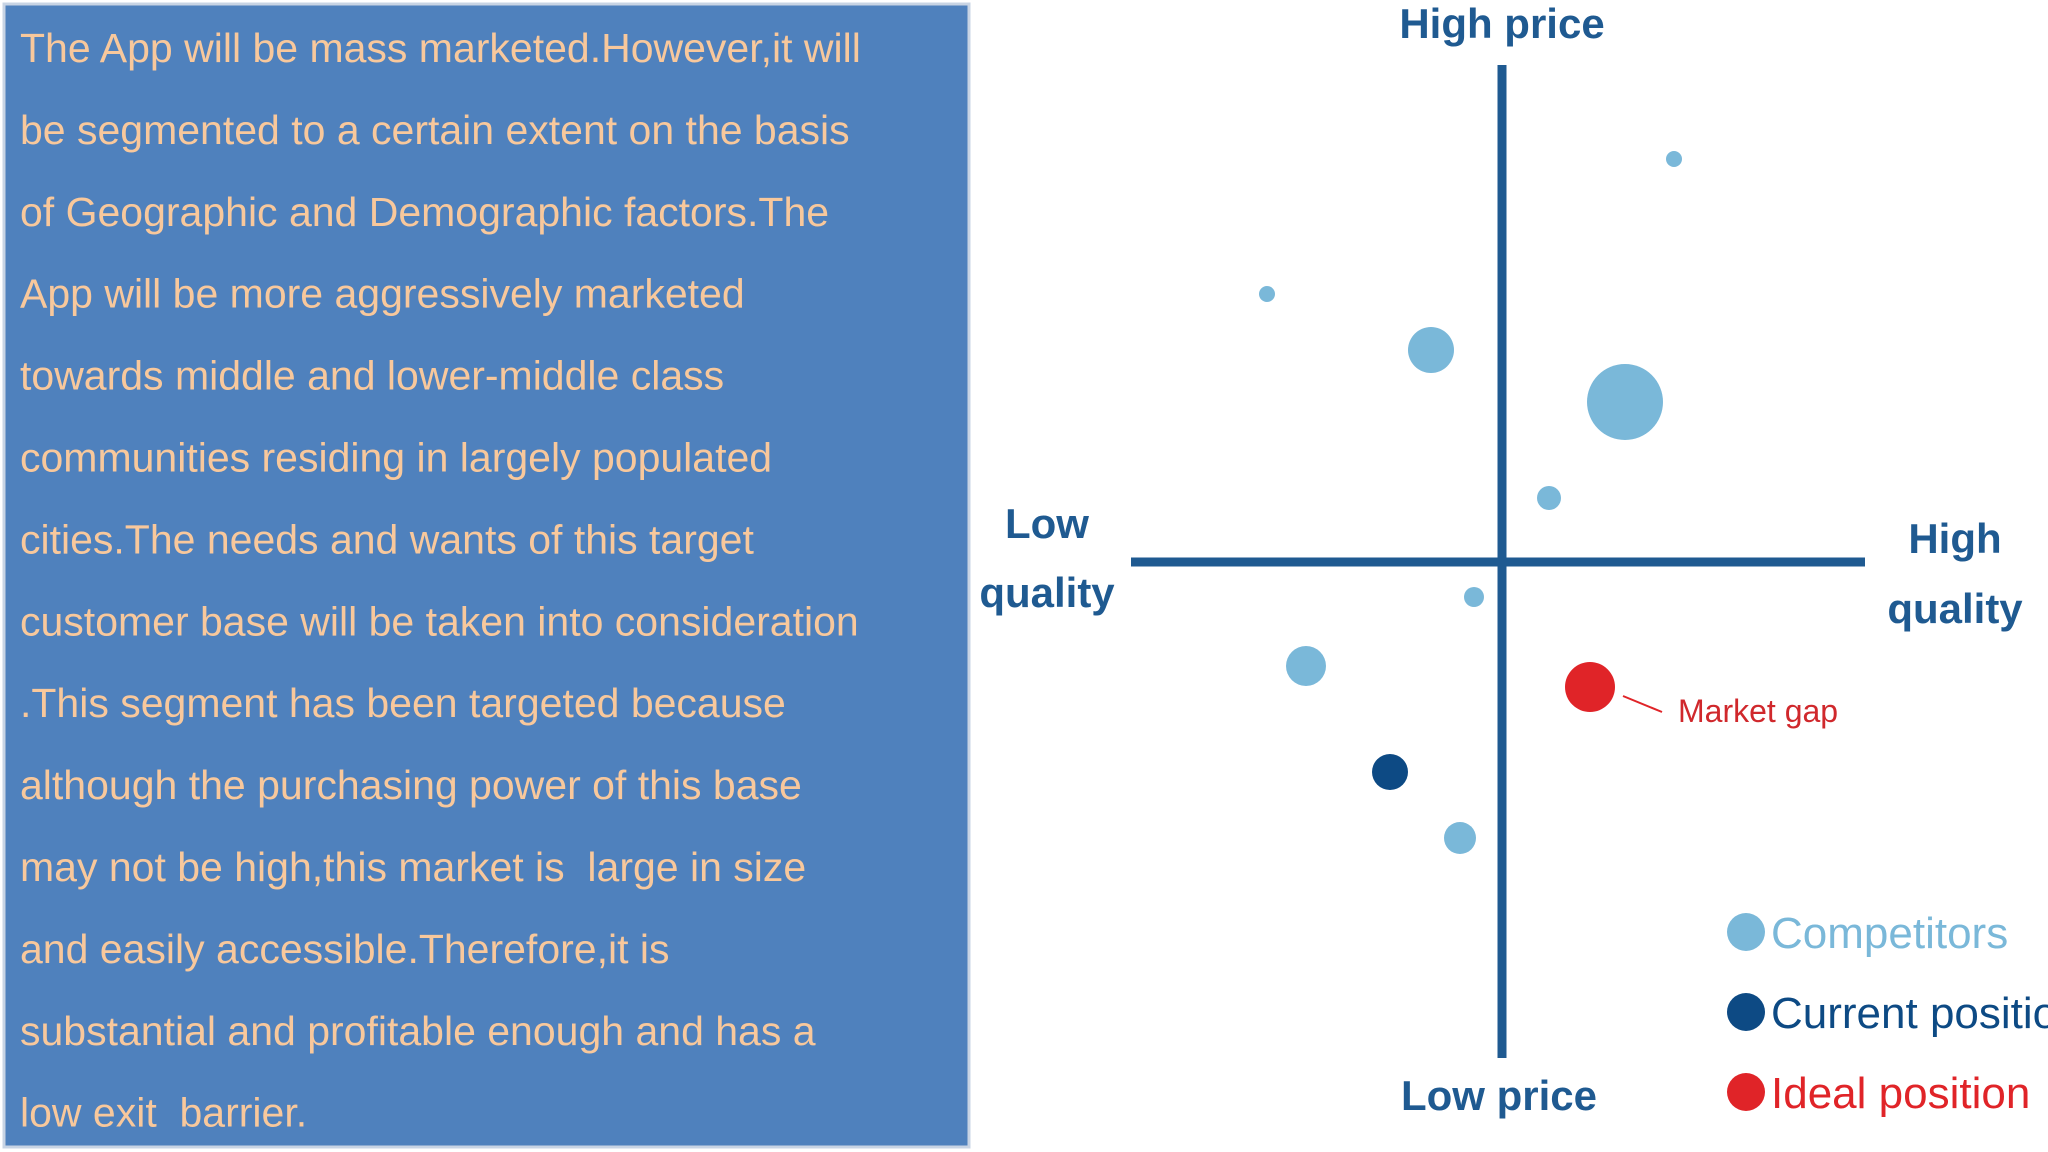 The height and width of the screenshot is (1152, 2048). Describe the element at coordinates (1900, 1093) in the screenshot. I see `legend-label: Ideal position` at that location.